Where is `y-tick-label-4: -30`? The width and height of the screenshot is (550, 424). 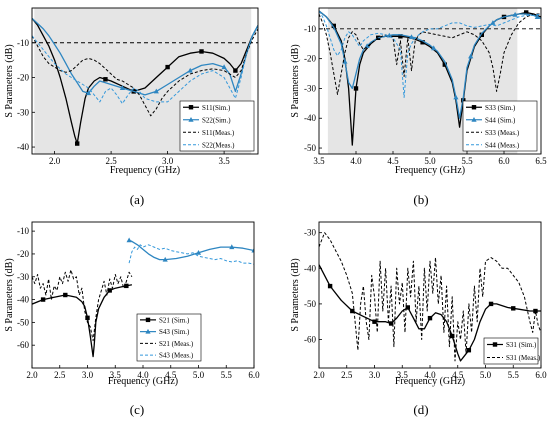
y-tick-label-4: -30 is located at coordinates (310, 233).